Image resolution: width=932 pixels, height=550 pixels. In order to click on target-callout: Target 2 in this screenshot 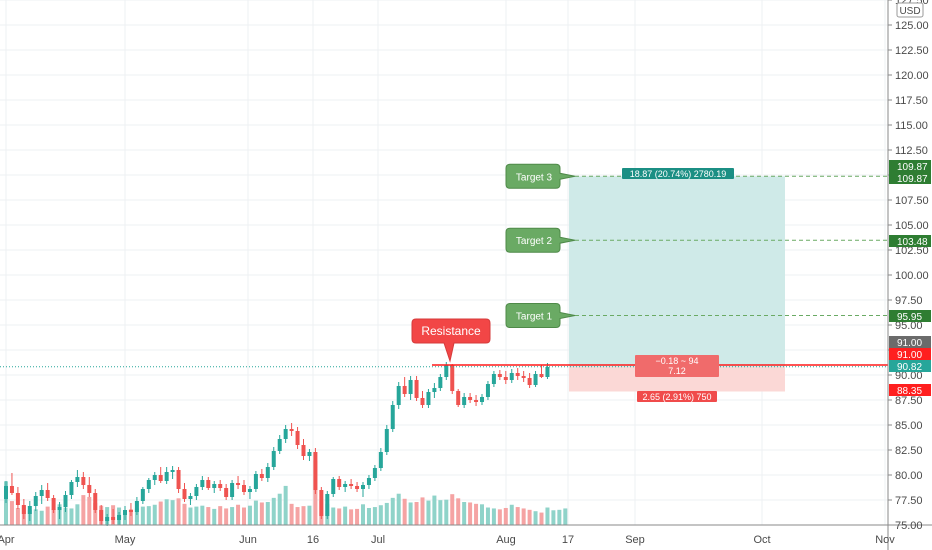, I will do `click(540, 240)`.